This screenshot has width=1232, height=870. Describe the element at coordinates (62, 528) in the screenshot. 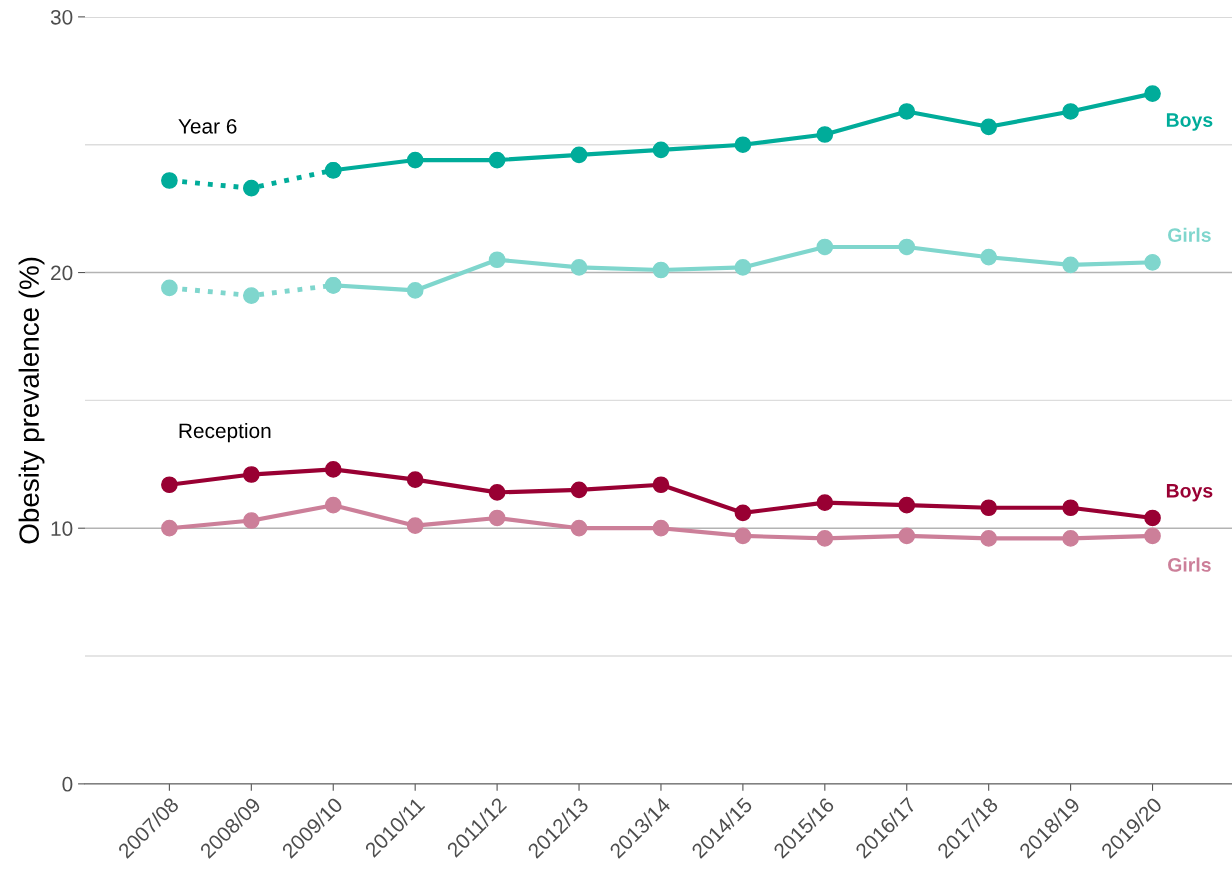

I see `y-tick-label: 10` at that location.